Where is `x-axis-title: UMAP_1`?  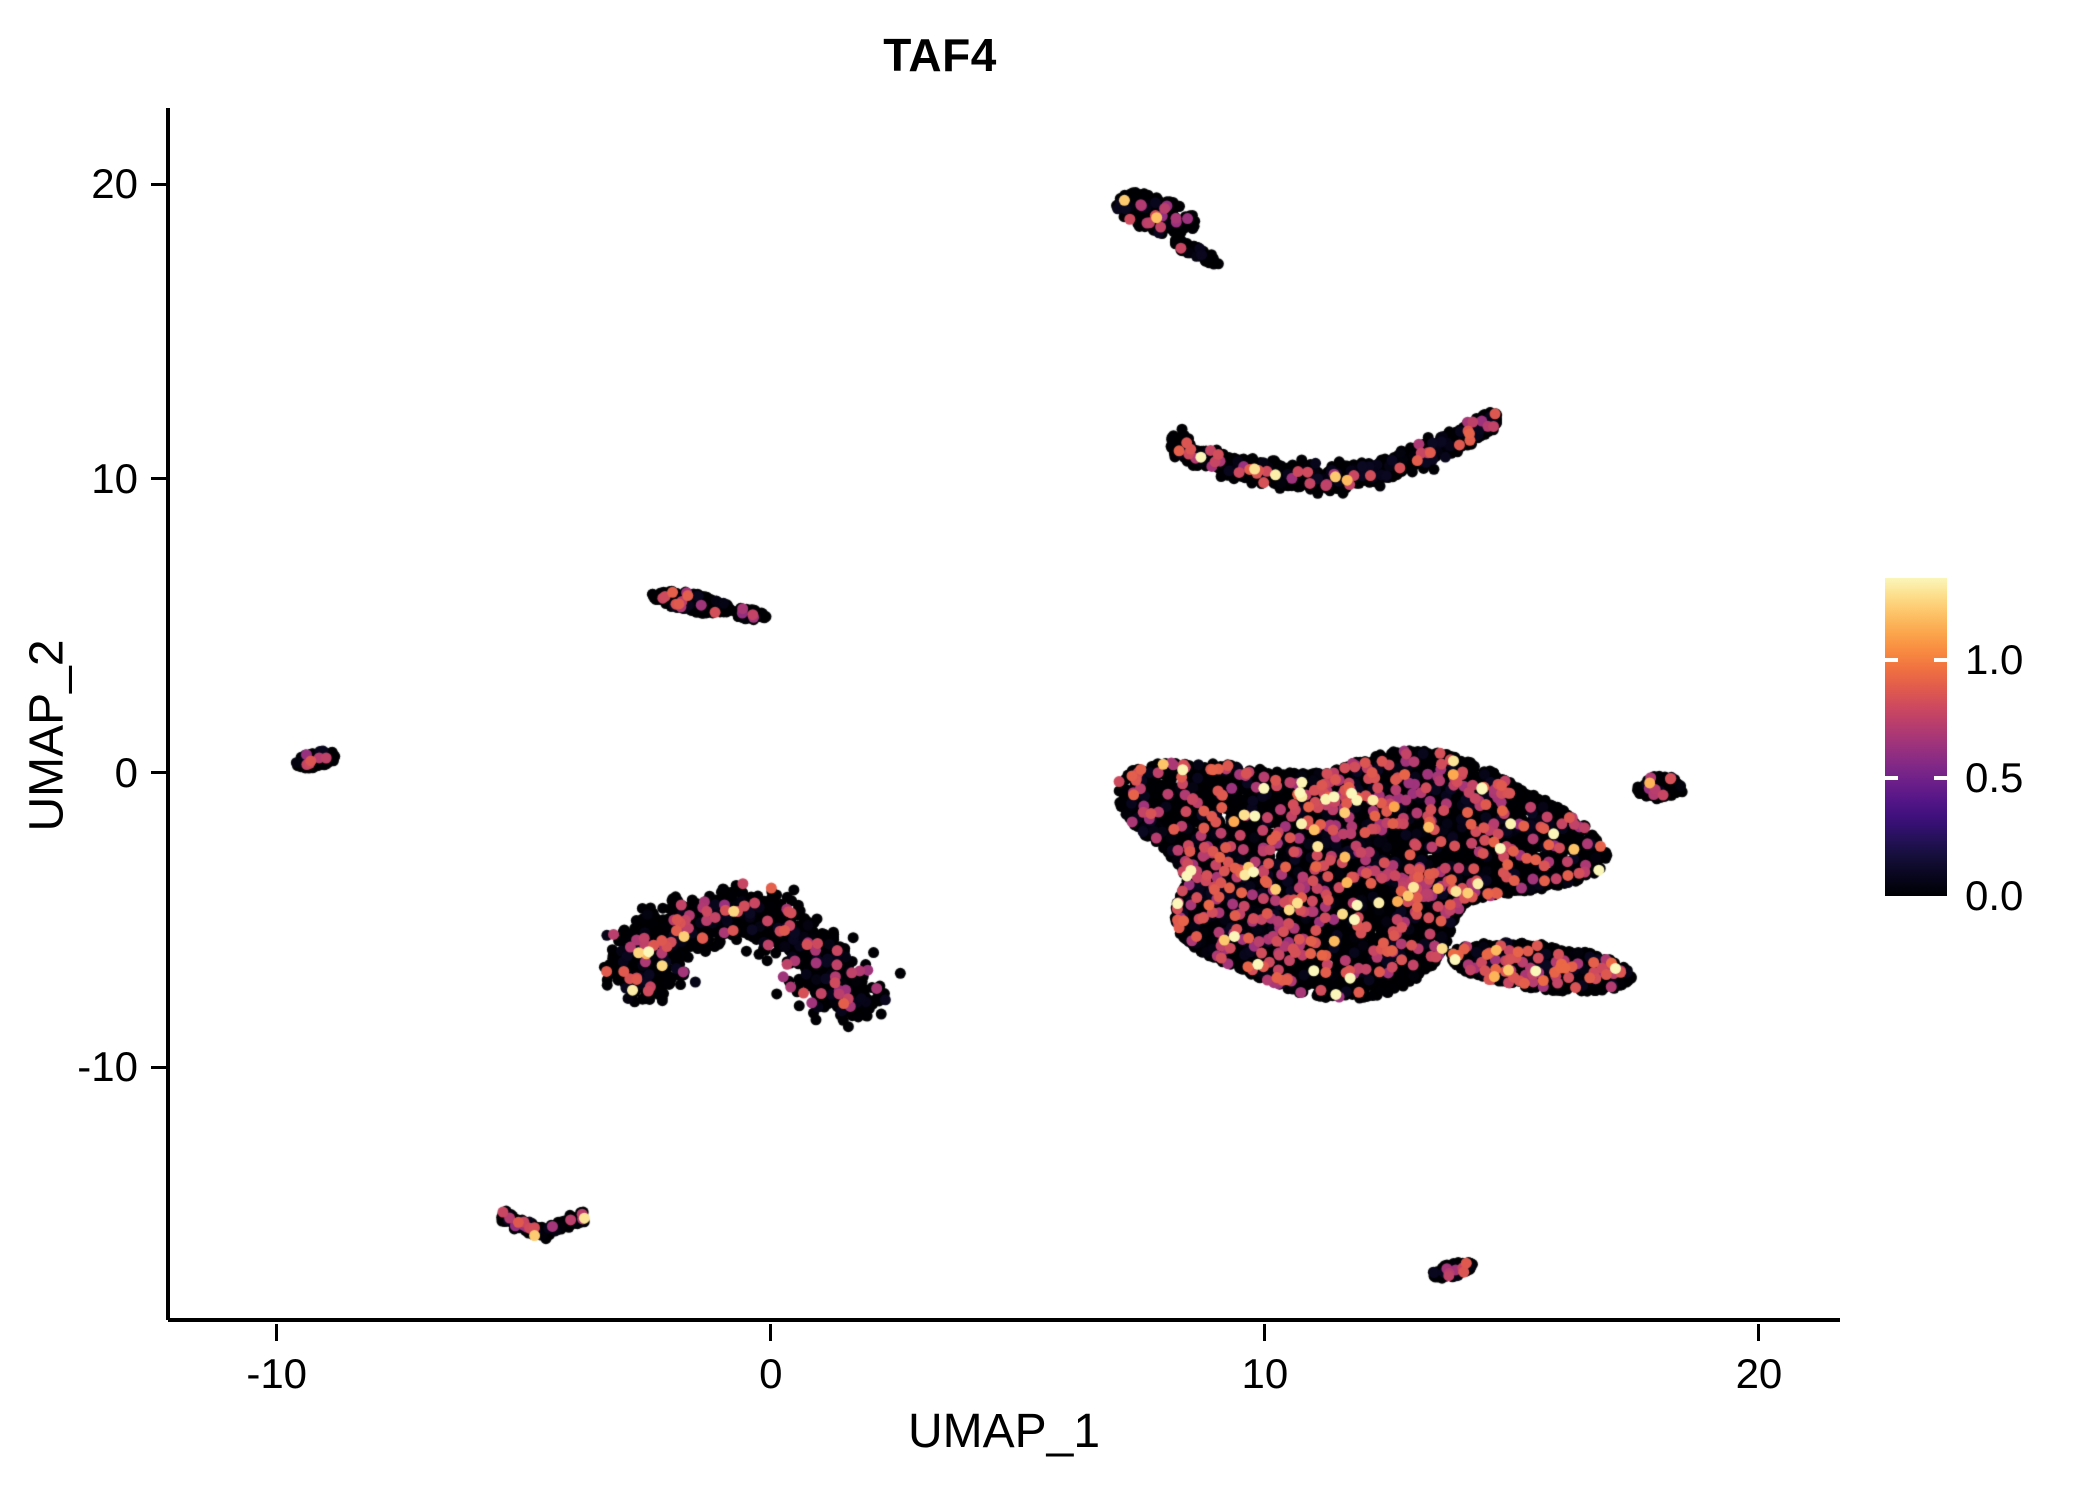
x-axis-title: UMAP_1 is located at coordinates (1004, 1431).